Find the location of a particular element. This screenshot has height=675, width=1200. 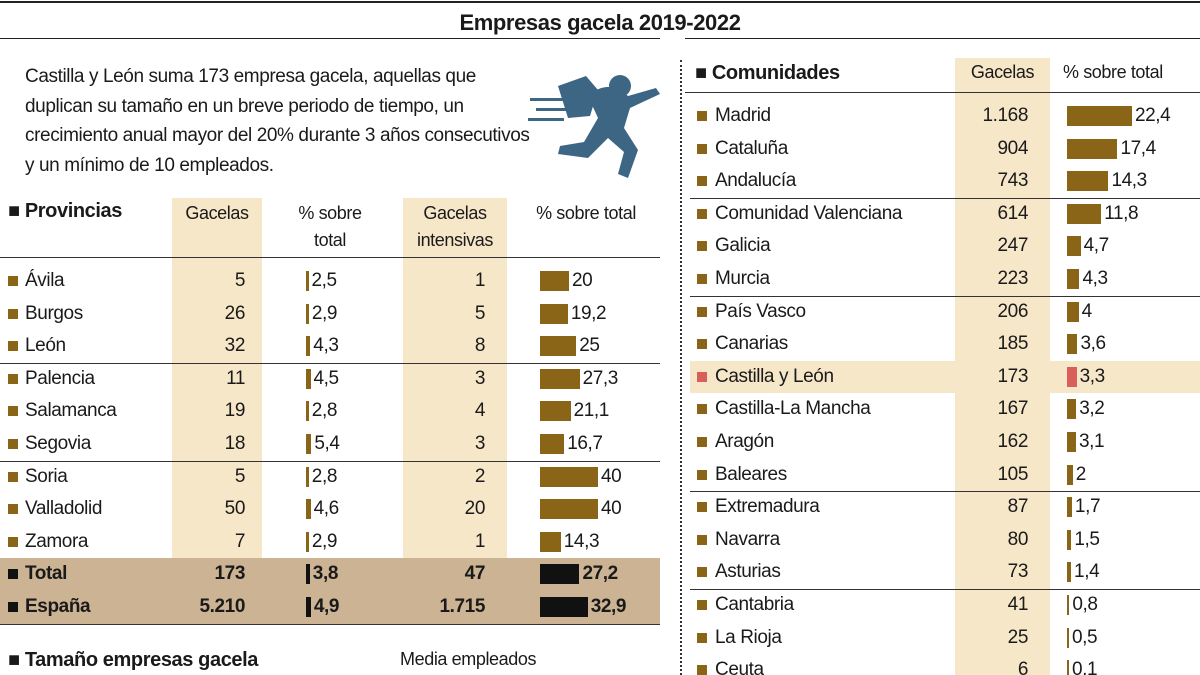

value-label: 0,1 is located at coordinates (1085, 667).